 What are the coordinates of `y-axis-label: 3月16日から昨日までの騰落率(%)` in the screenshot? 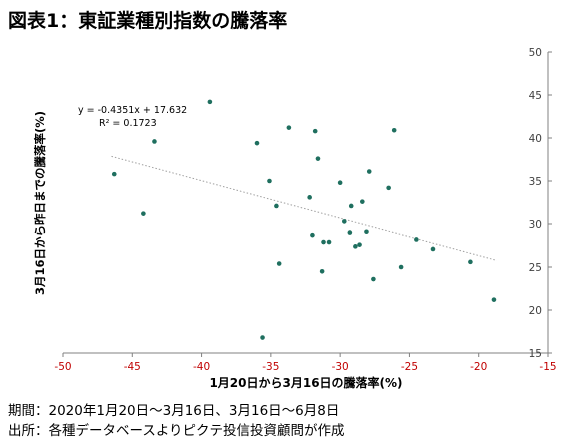 It's located at (40, 203).